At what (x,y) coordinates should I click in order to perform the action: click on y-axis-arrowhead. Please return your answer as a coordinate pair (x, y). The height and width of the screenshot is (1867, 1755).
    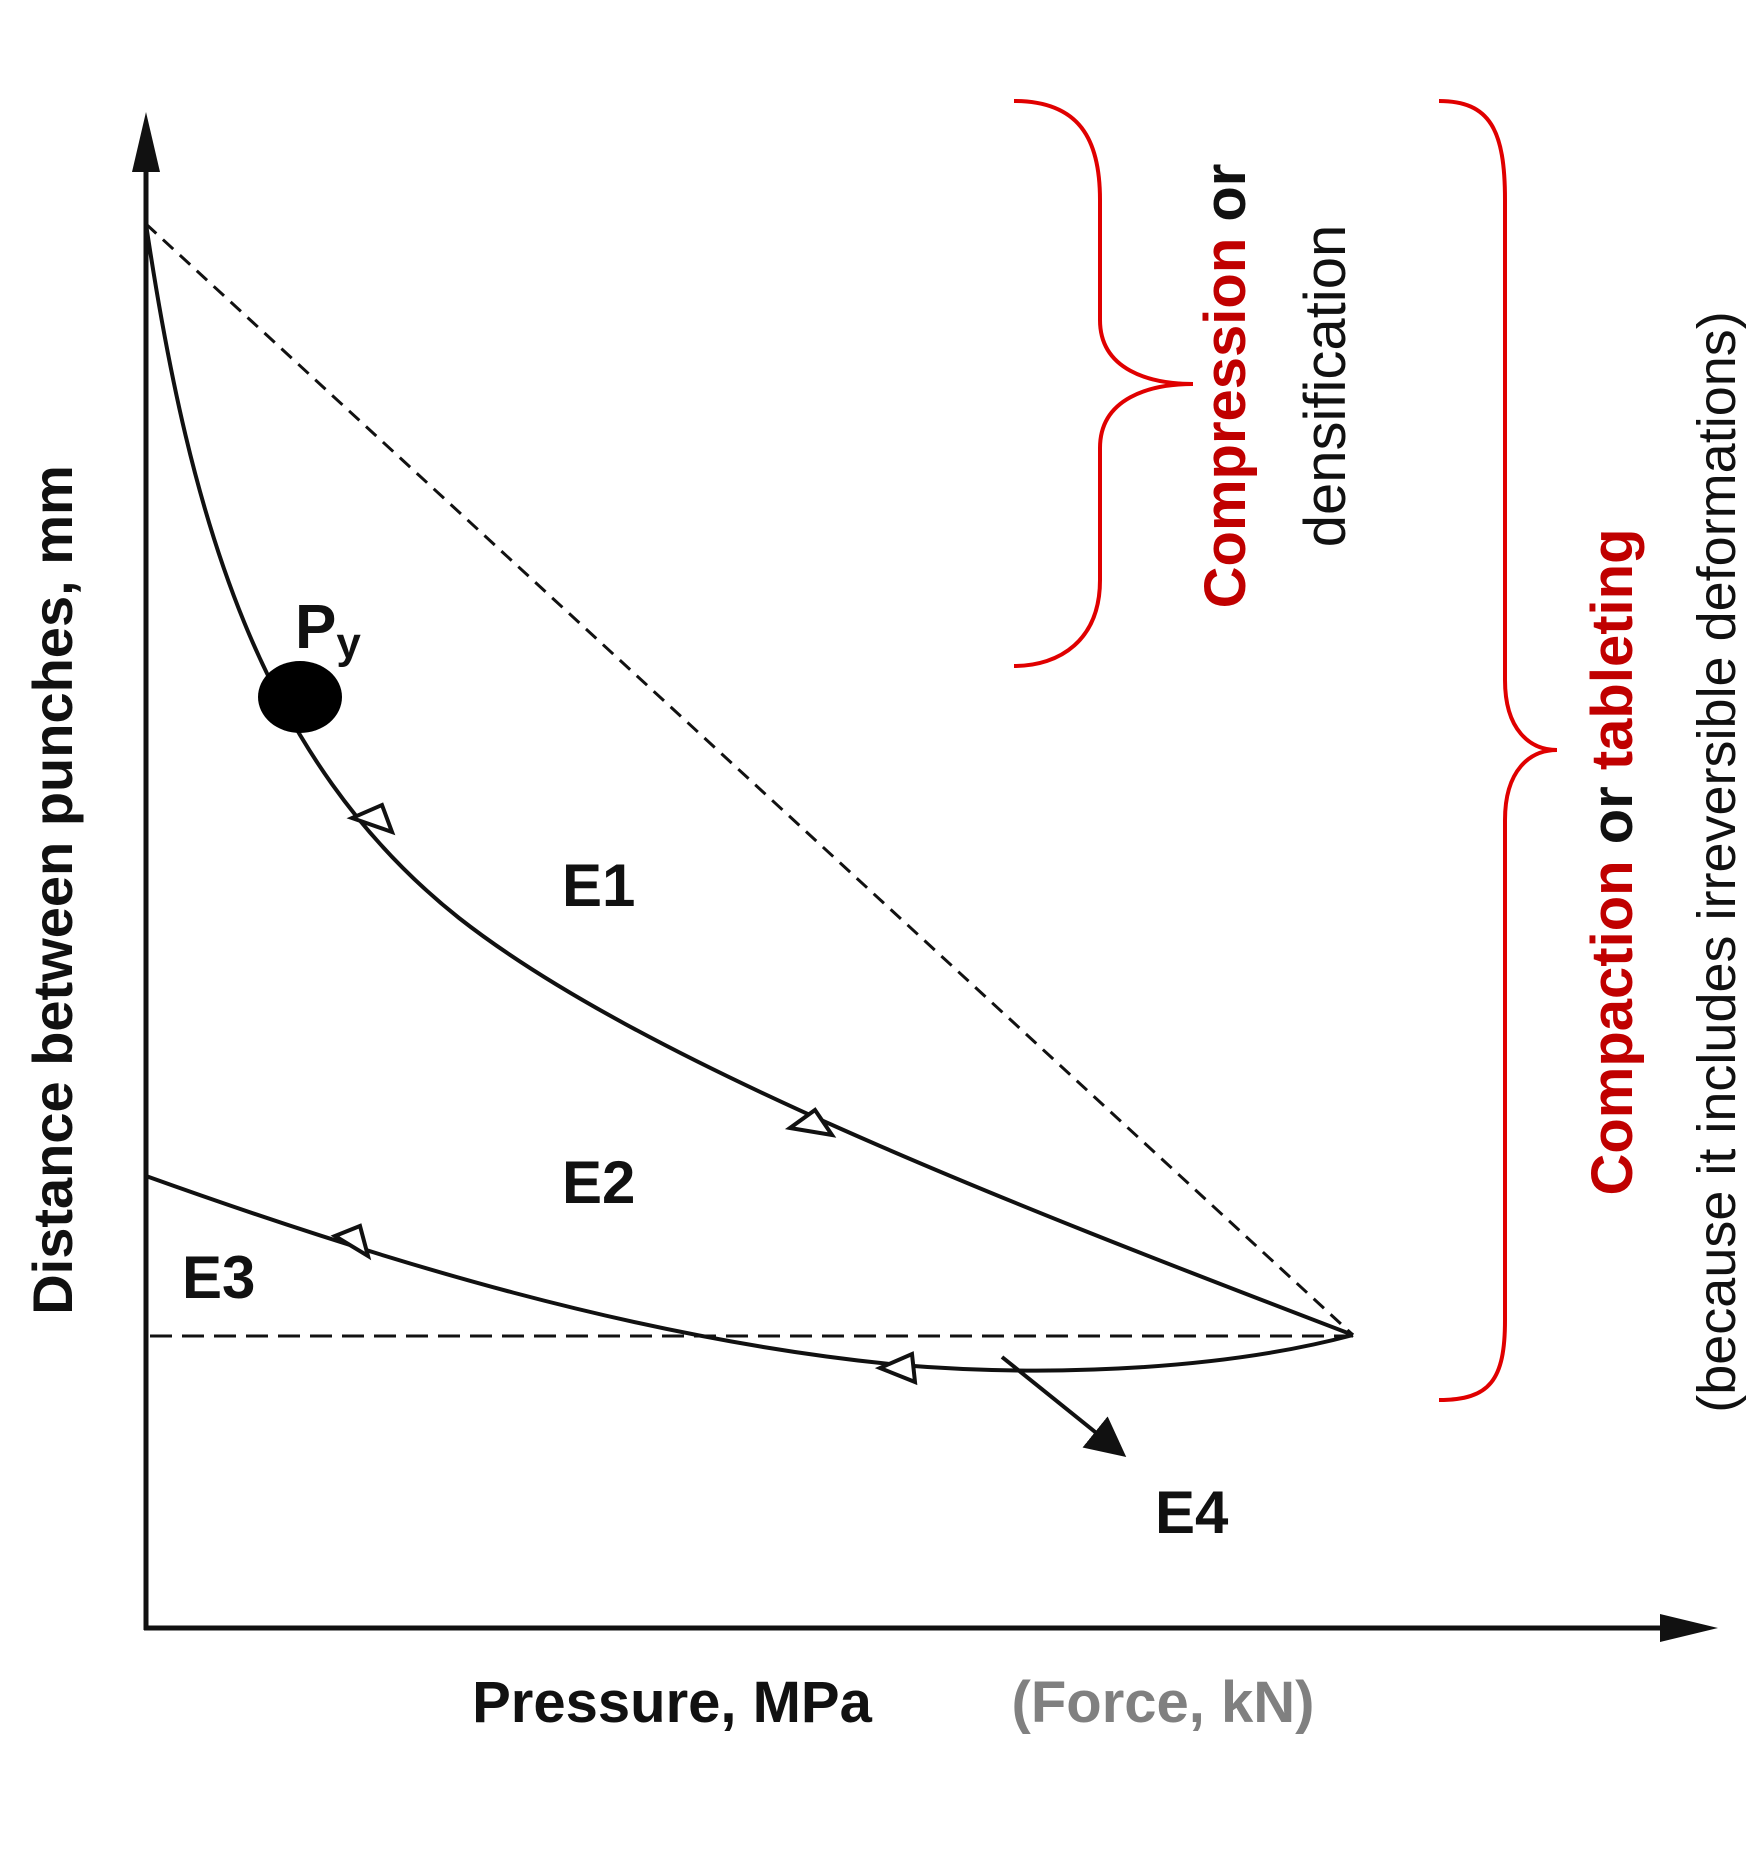
    Looking at the image, I should click on (146, 142).